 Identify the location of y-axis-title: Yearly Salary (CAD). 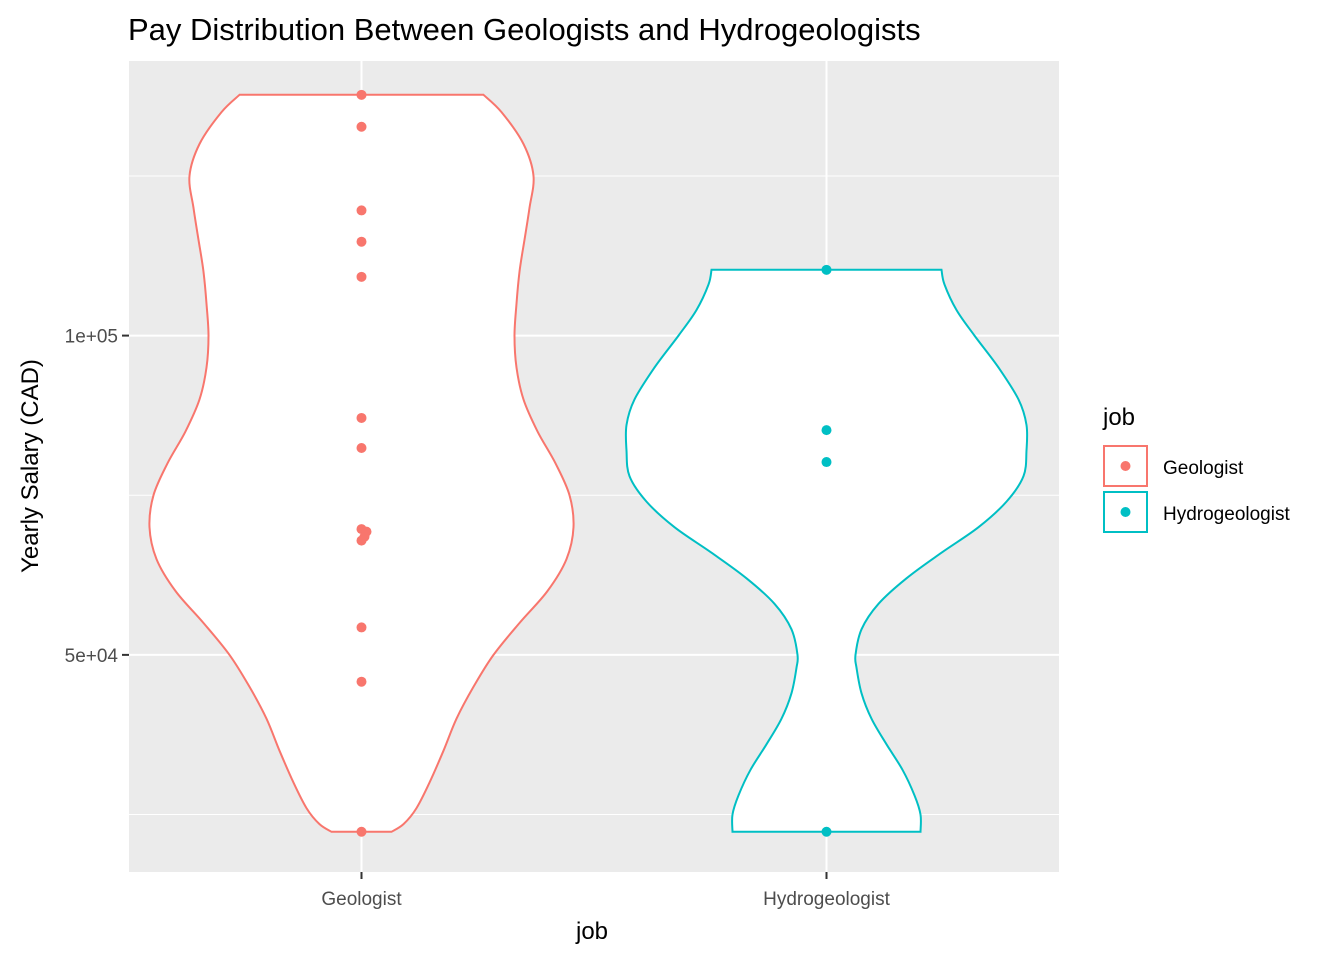
(30, 466).